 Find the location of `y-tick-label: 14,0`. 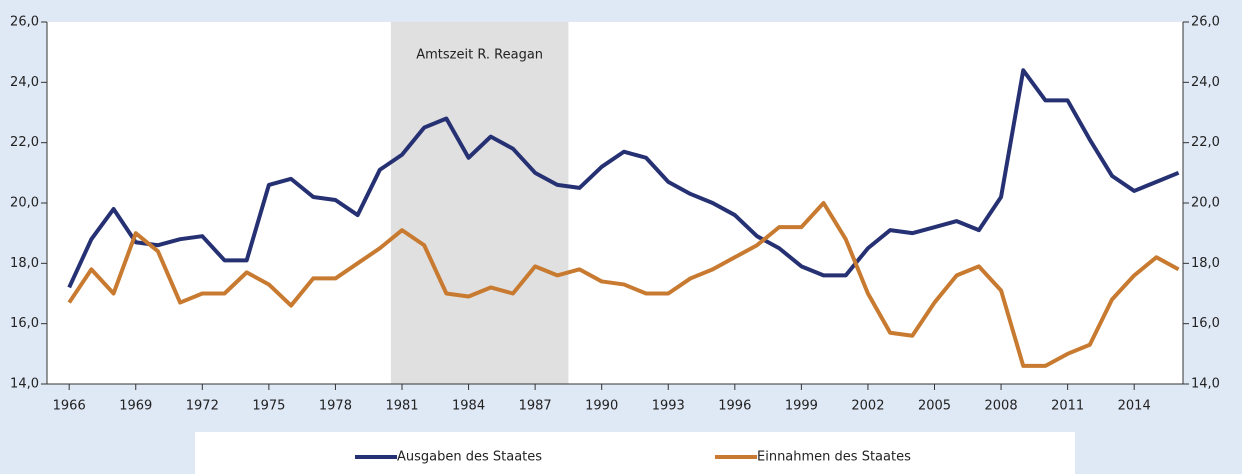

y-tick-label: 14,0 is located at coordinates (24, 384).